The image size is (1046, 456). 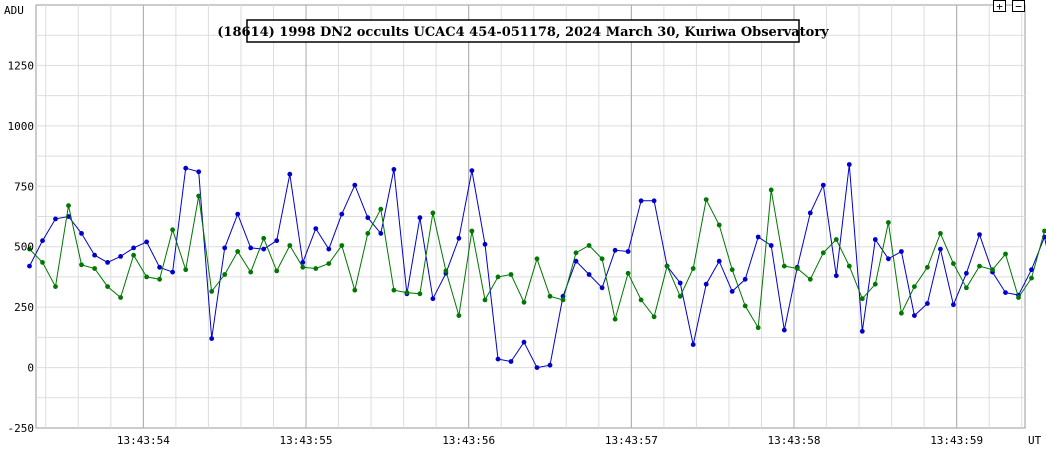 I want to click on chart-title-box, so click(x=523, y=31).